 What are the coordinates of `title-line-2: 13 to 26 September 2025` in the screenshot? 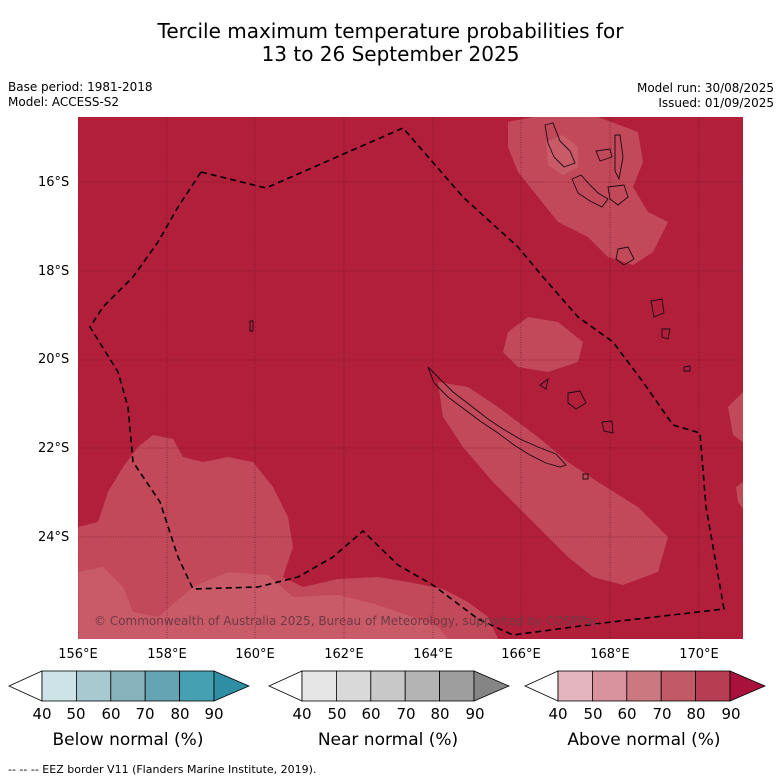 It's located at (390, 54).